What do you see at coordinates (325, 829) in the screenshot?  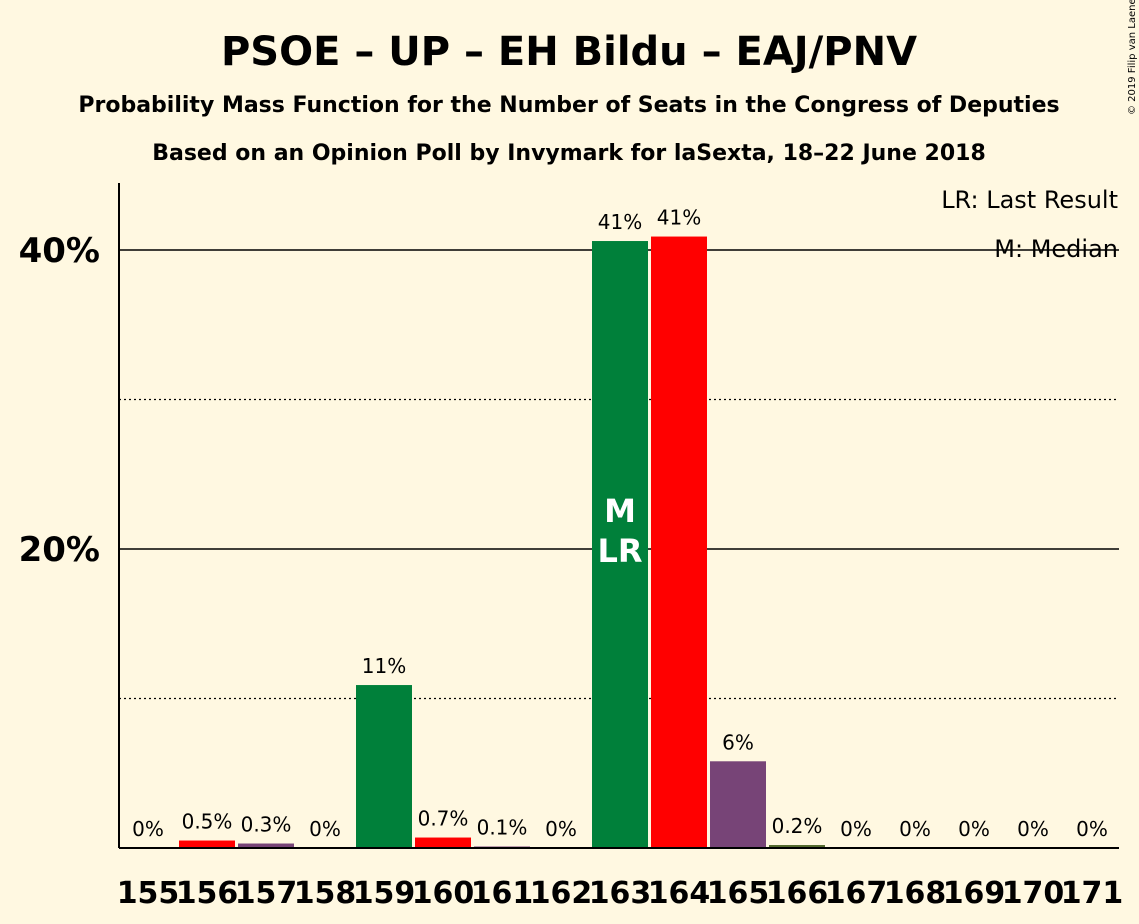 I see `value-label-158: 0%` at bounding box center [325, 829].